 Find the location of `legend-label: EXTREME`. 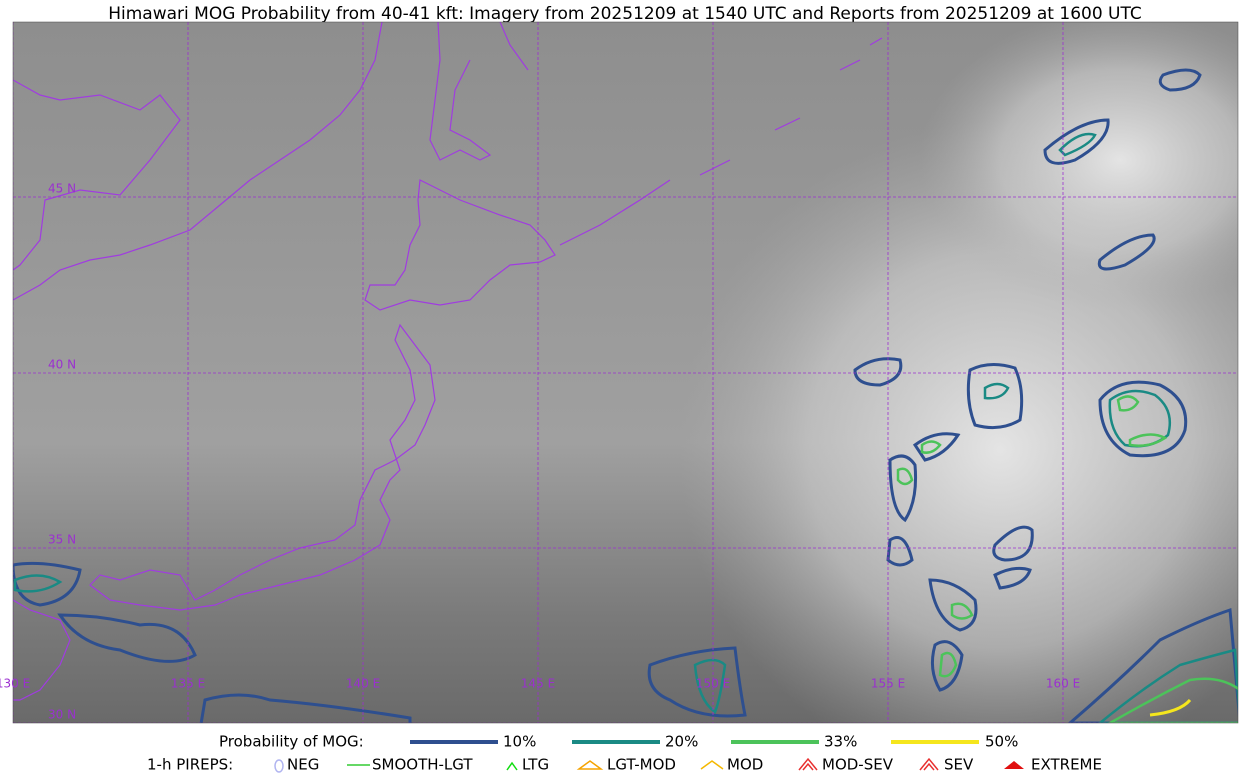

legend-label: EXTREME is located at coordinates (1066, 765).